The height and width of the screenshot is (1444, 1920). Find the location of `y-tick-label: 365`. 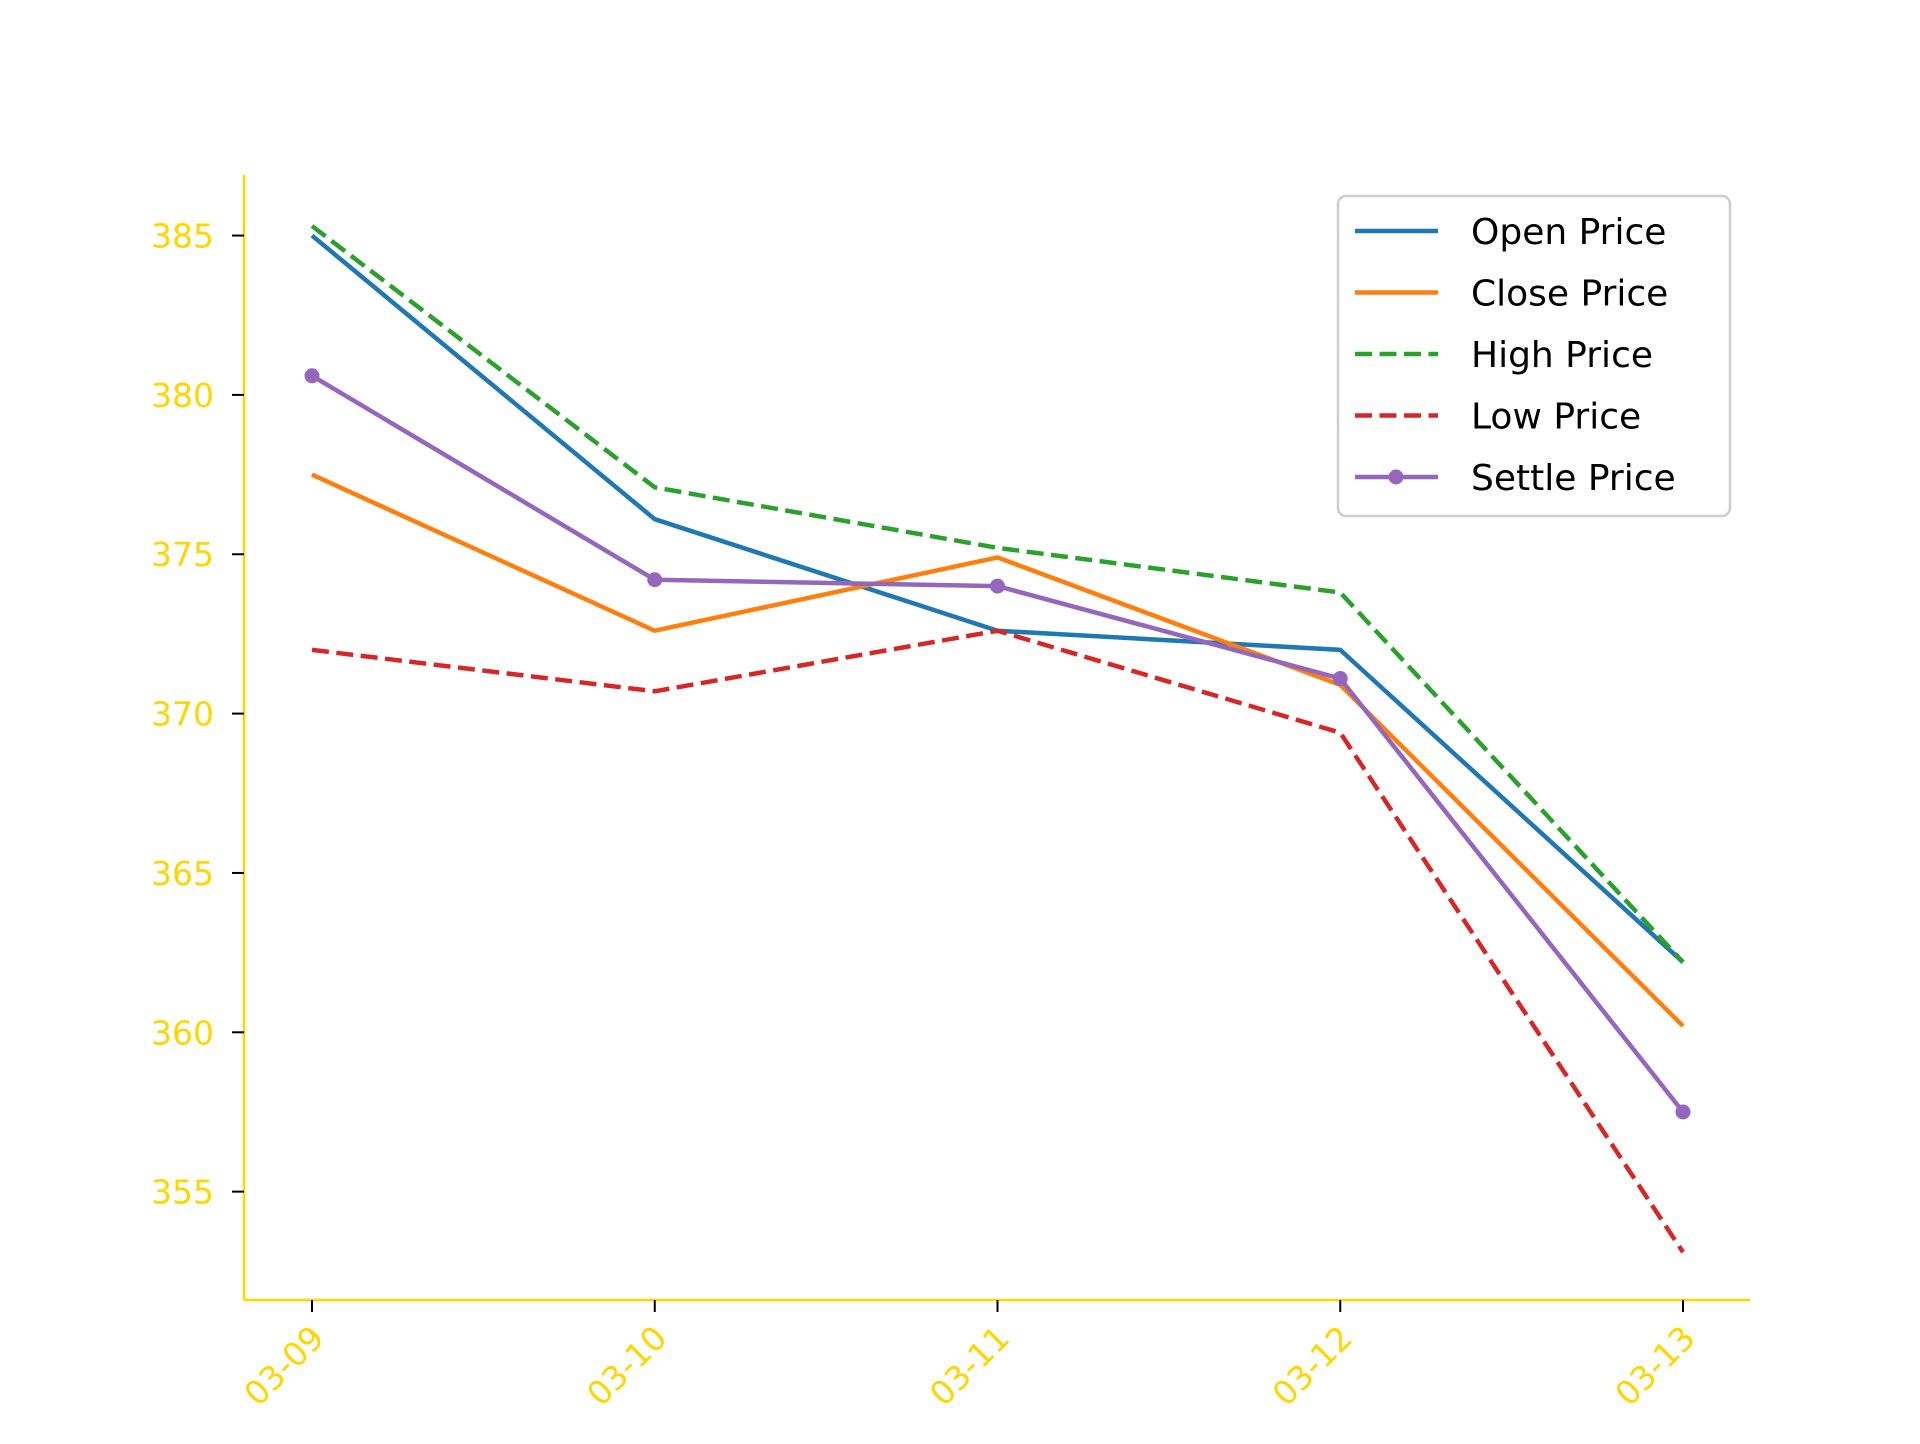

y-tick-label: 365 is located at coordinates (182, 873).